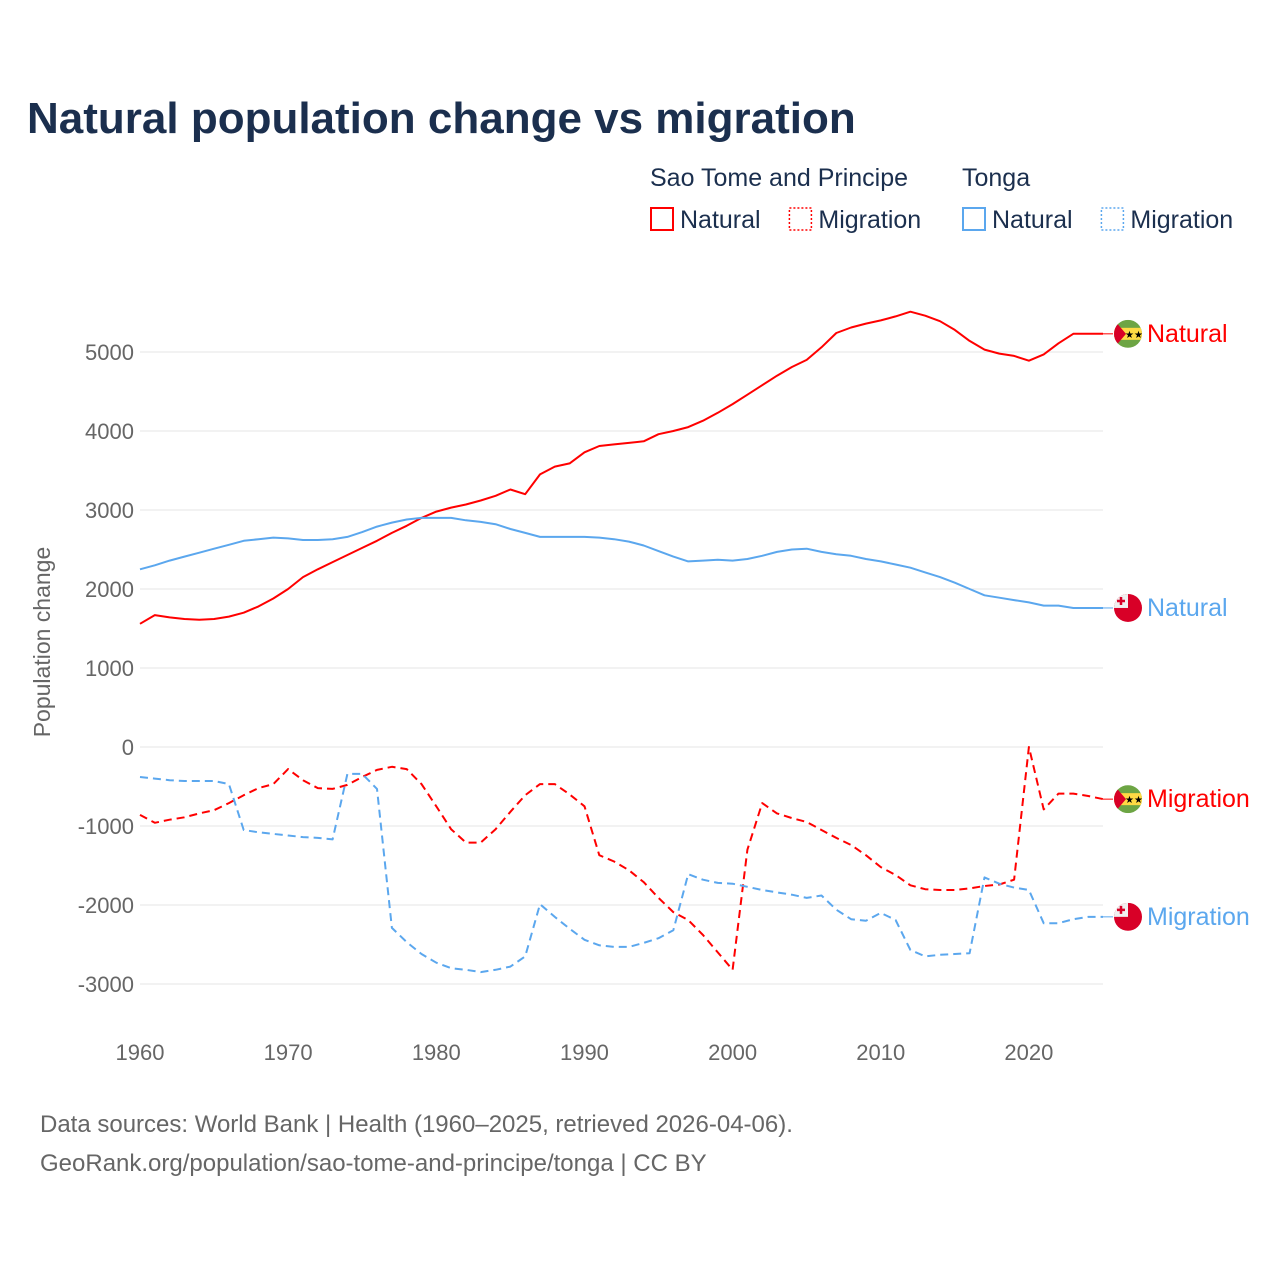  What do you see at coordinates (106, 984) in the screenshot?
I see `y-tick-label: -3000` at bounding box center [106, 984].